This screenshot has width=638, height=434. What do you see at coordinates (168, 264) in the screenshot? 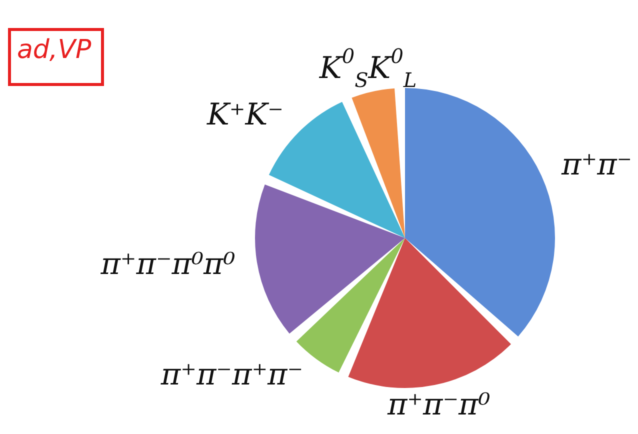
I see `slice-label: π⁺π⁻π⁰π⁰` at bounding box center [168, 264].